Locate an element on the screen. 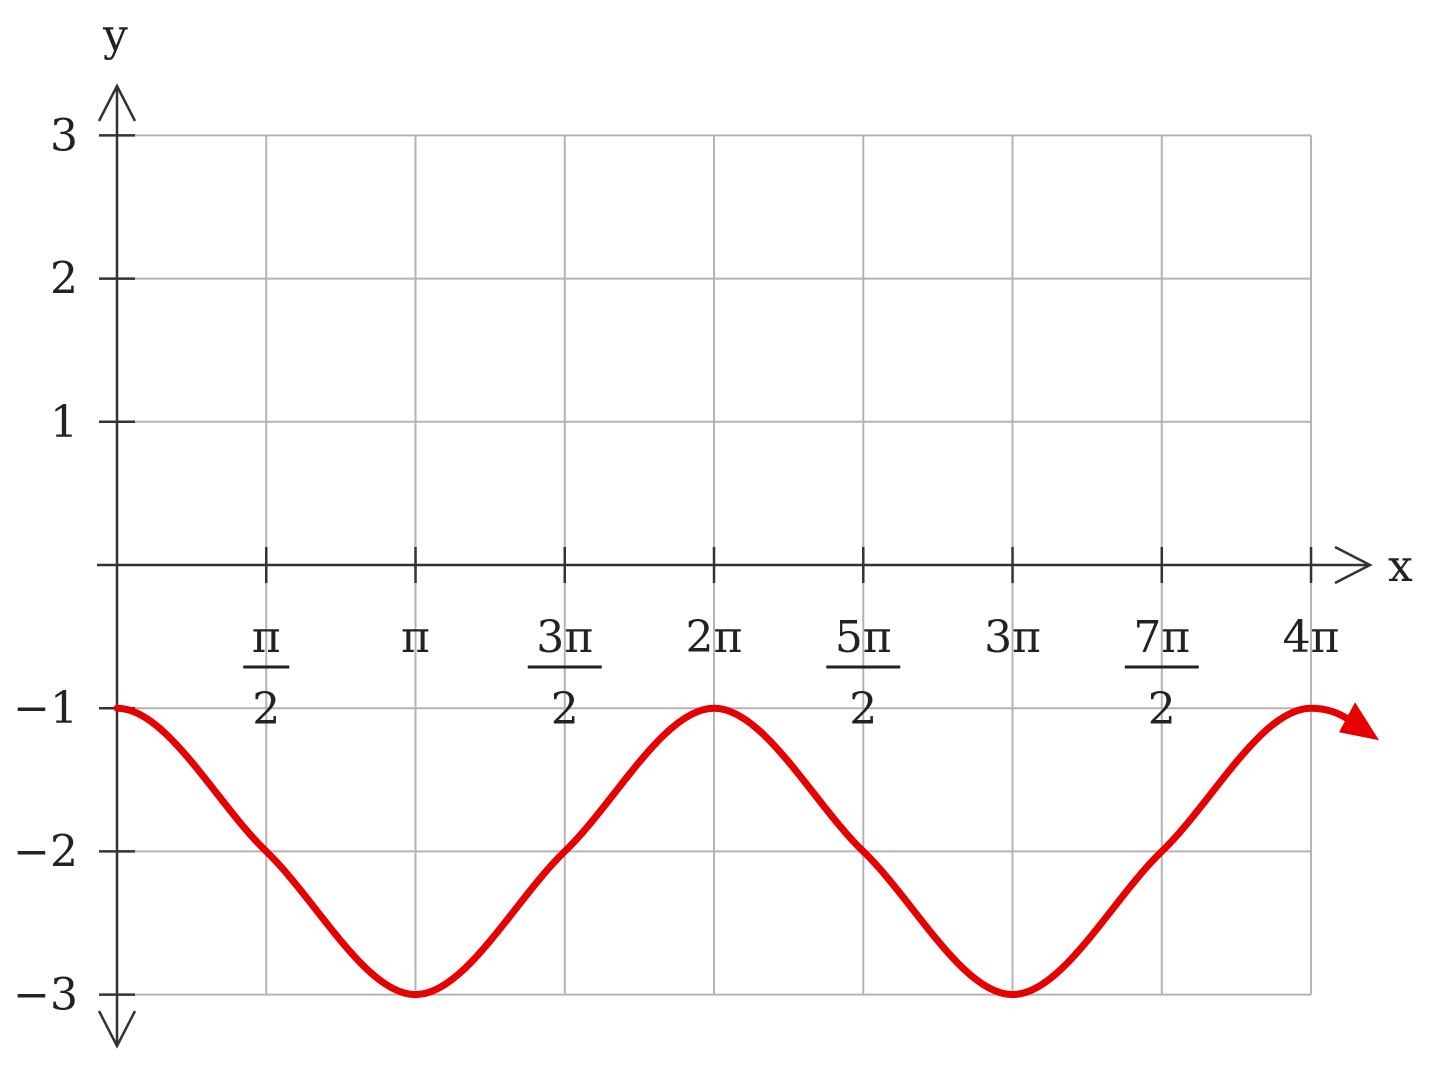 This screenshot has height=1071, width=1440. y-tick-label: 3 is located at coordinates (64, 135).